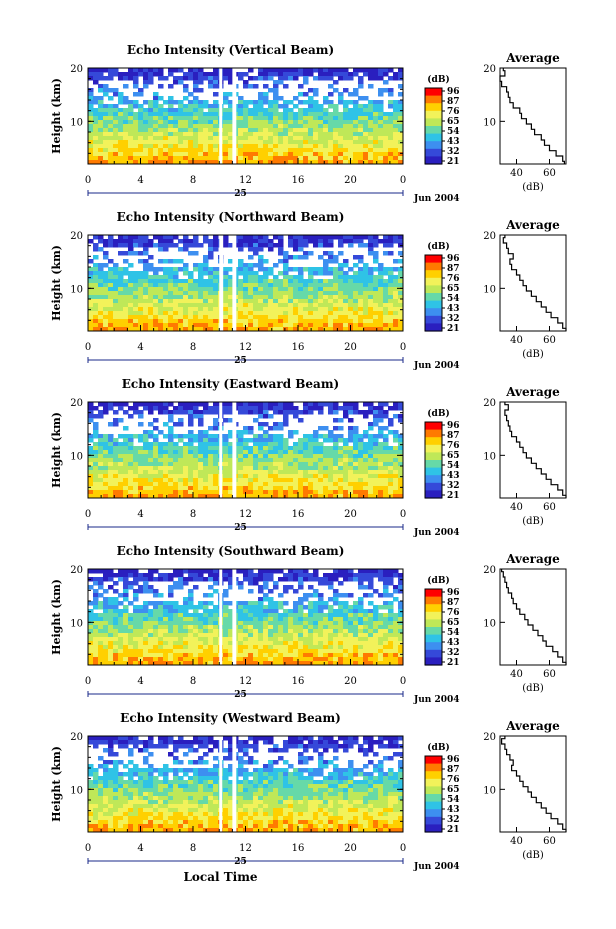 Image resolution: width=616 pixels, height=929 pixels. Describe the element at coordinates (489, 289) in the screenshot. I see `profile-y-tick-label: 10` at that location.